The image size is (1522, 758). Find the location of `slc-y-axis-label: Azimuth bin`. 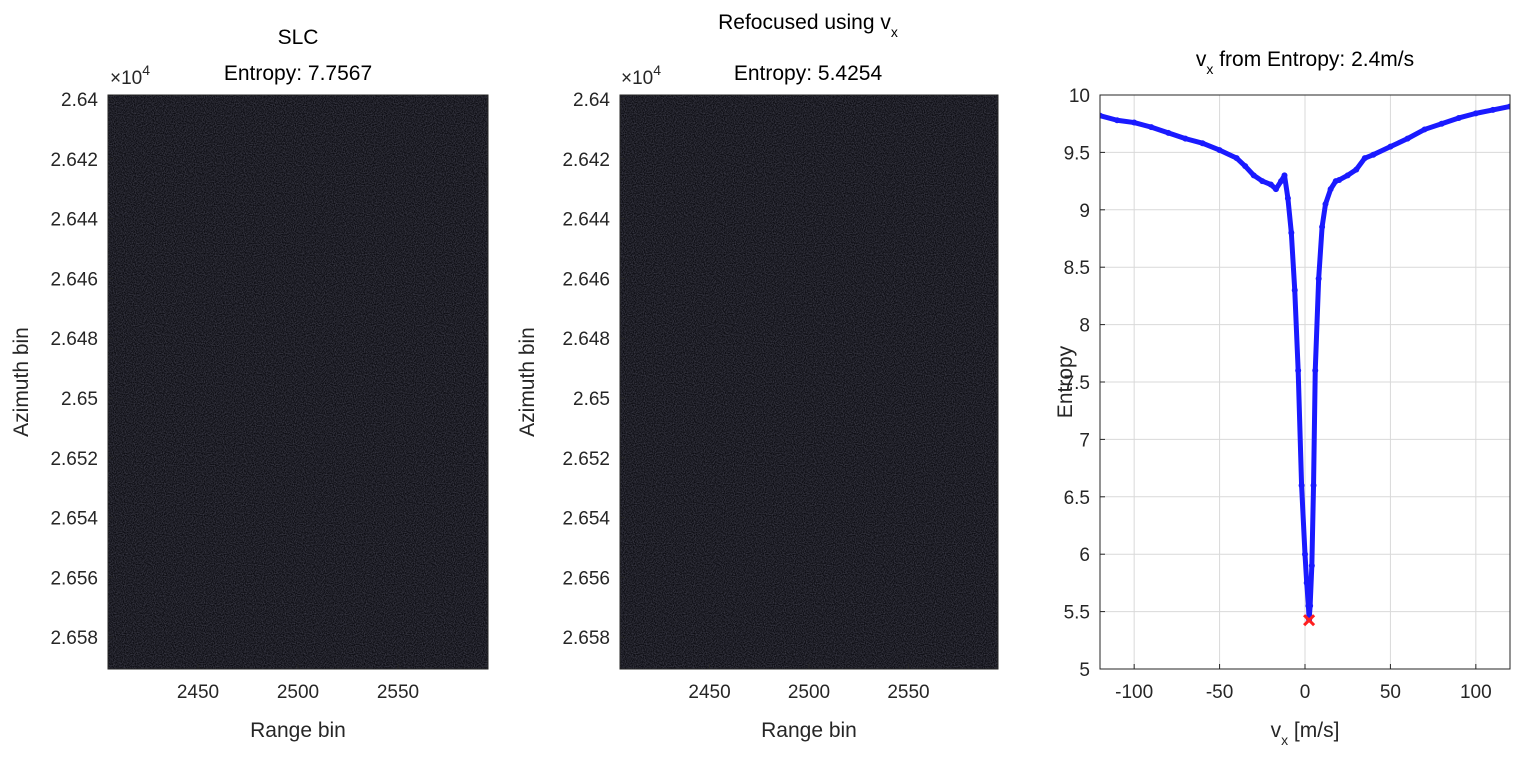

slc-y-axis-label: Azimuth bin is located at coordinates (21, 382).